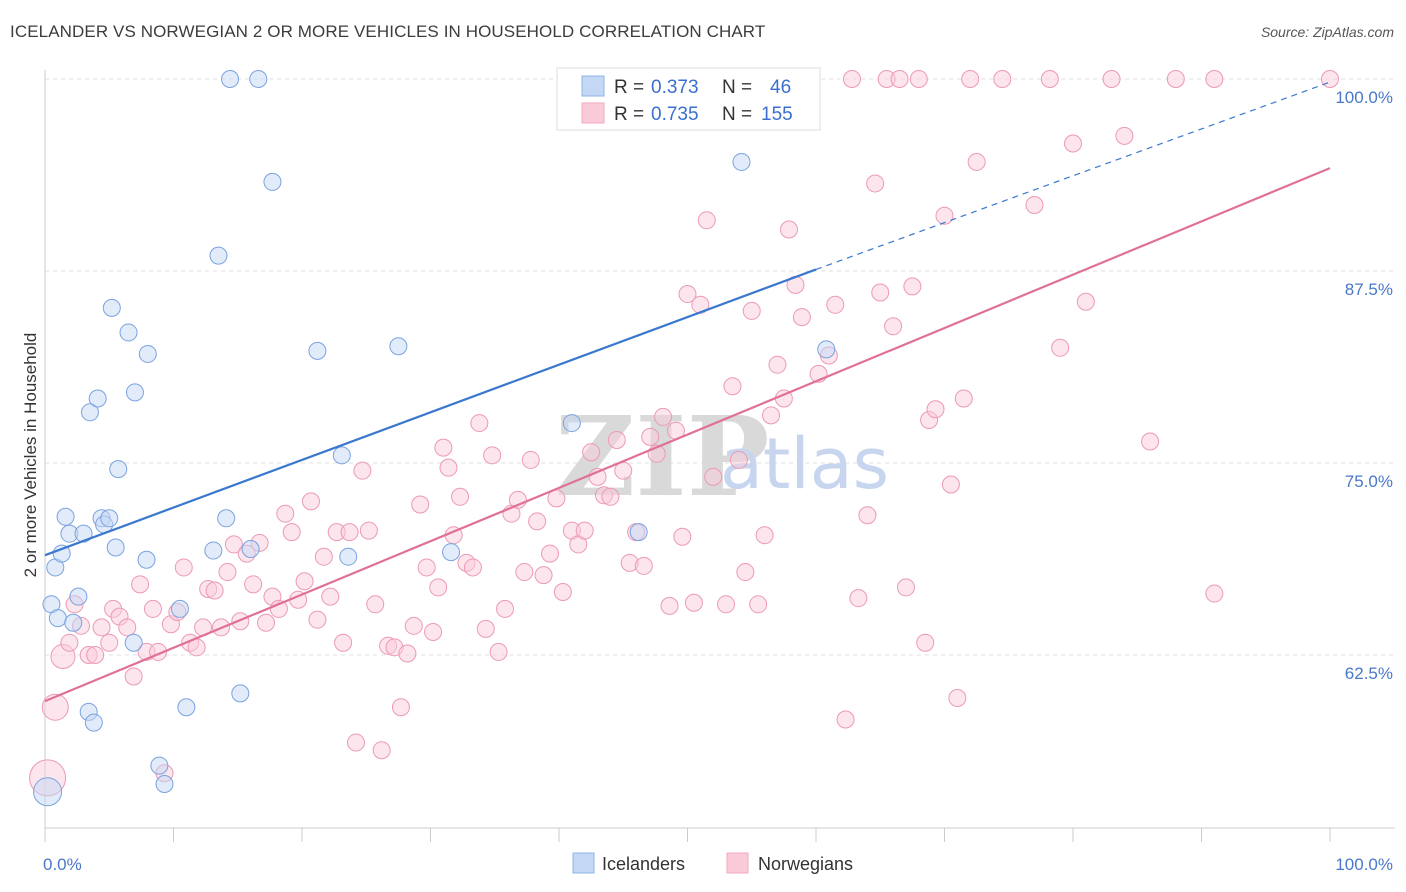 The height and width of the screenshot is (892, 1406). I want to click on y-tick-label-1: 87.5%, so click(1369, 289).